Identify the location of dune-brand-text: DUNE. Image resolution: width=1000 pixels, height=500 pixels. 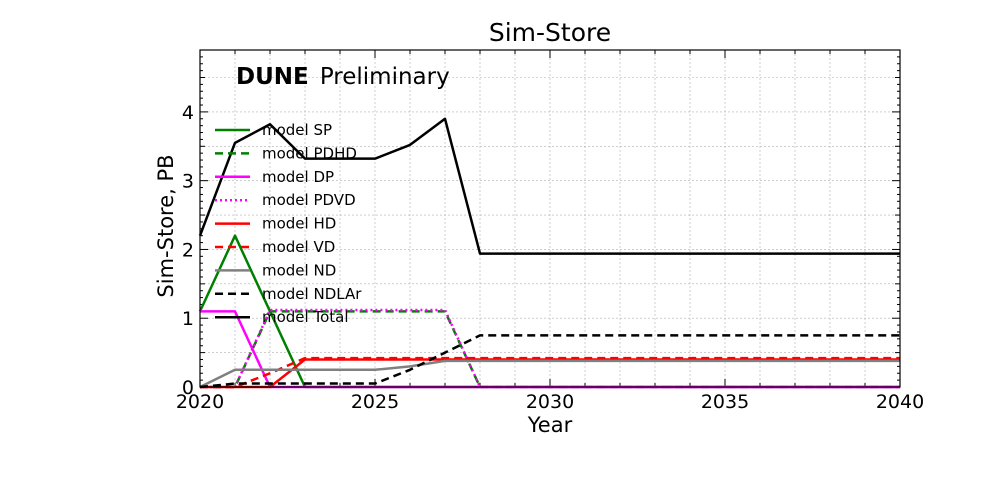
(272, 77).